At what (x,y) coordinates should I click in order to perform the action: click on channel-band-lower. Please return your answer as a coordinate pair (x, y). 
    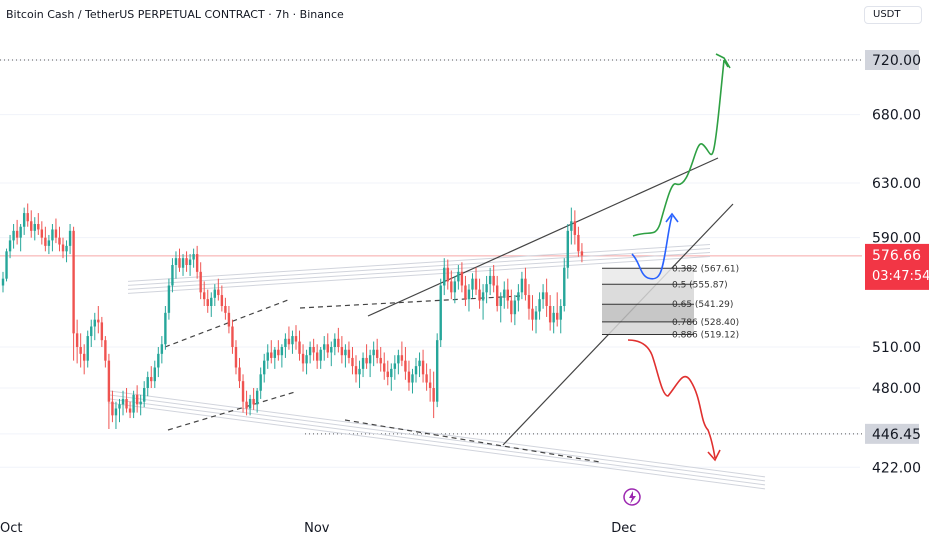
    Looking at the image, I should click on (436, 442).